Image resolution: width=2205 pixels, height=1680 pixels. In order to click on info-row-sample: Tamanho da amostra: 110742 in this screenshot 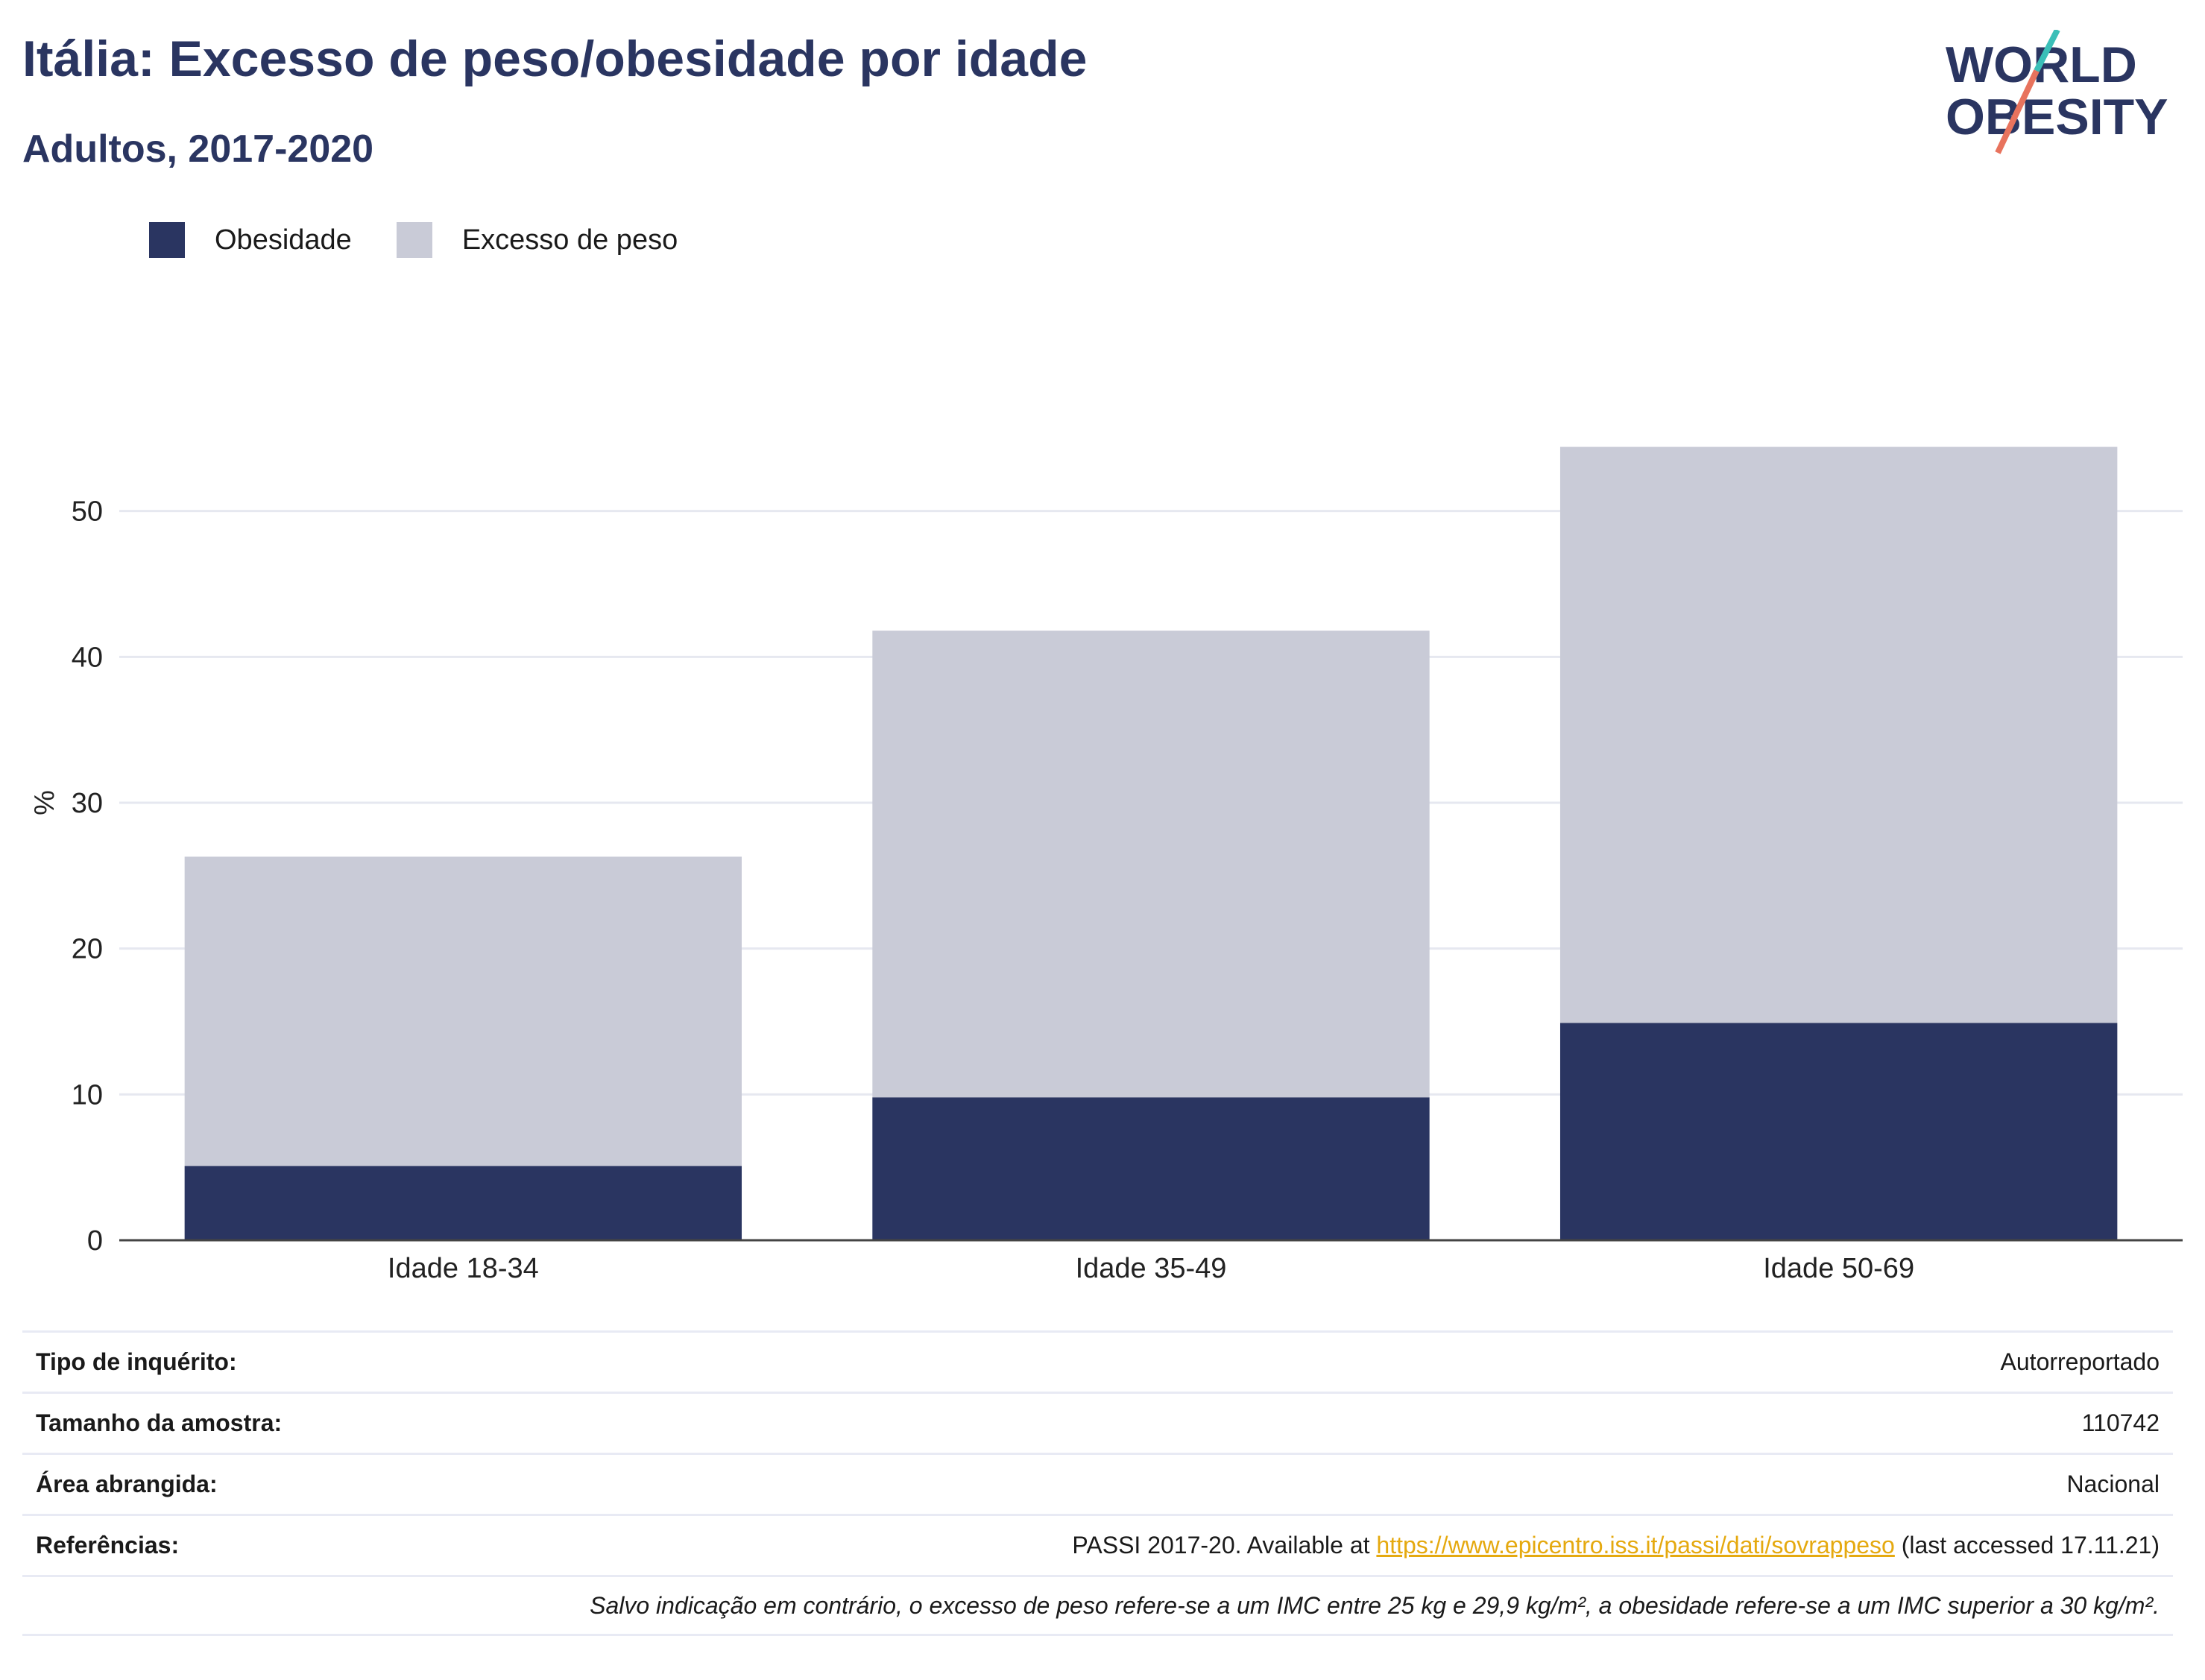, I will do `click(1097, 1422)`.